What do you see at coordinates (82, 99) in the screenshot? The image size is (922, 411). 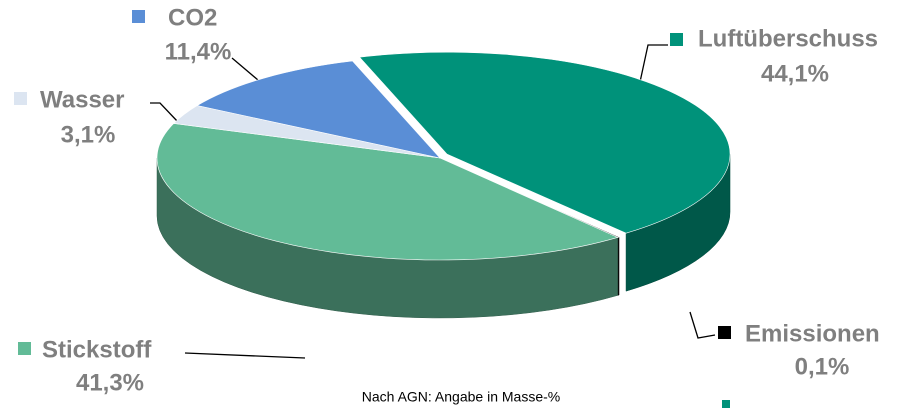 I see `legend-label: Wasser` at bounding box center [82, 99].